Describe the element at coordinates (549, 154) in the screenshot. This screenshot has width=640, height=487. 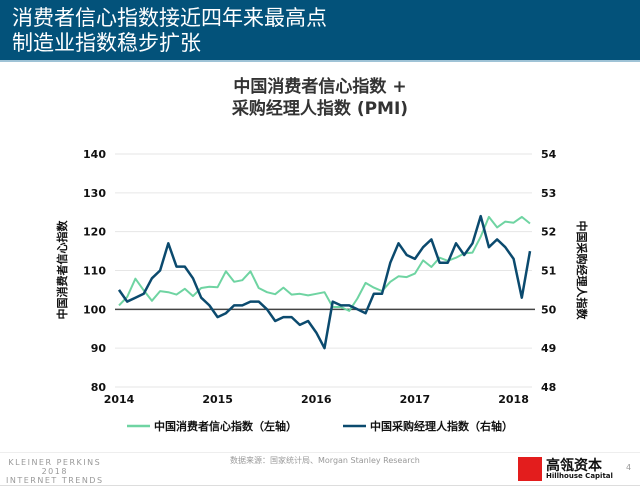
I see `y2-tick-label: 54` at that location.